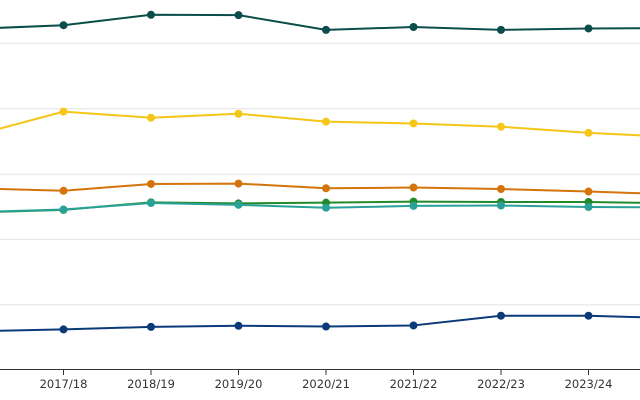  What do you see at coordinates (239, 384) in the screenshot?
I see `x-tick-label: 2019/20` at bounding box center [239, 384].